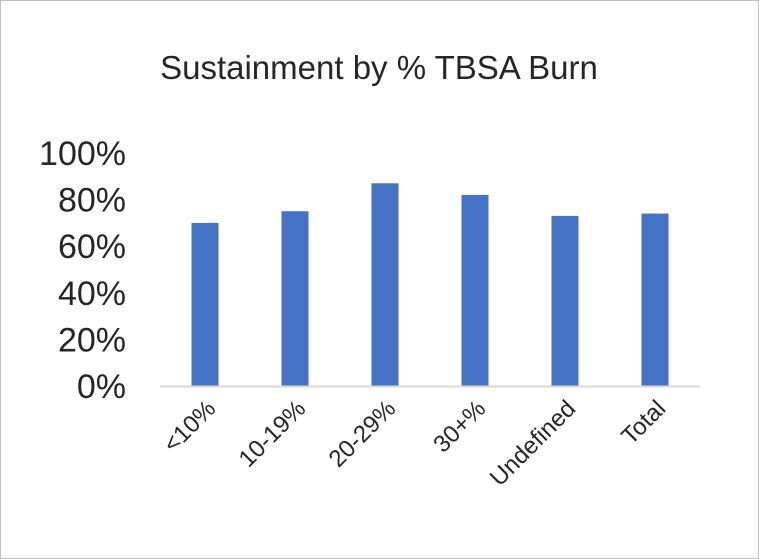 This screenshot has height=559, width=759. Describe the element at coordinates (459, 426) in the screenshot. I see `x-tick-label: 30+%` at that location.